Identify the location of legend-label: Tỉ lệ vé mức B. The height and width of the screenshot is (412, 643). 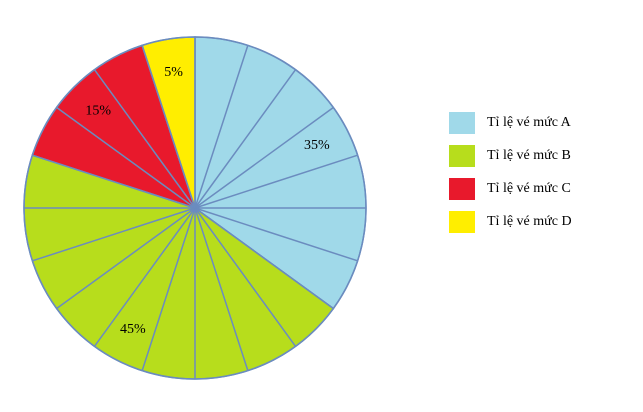
(529, 155).